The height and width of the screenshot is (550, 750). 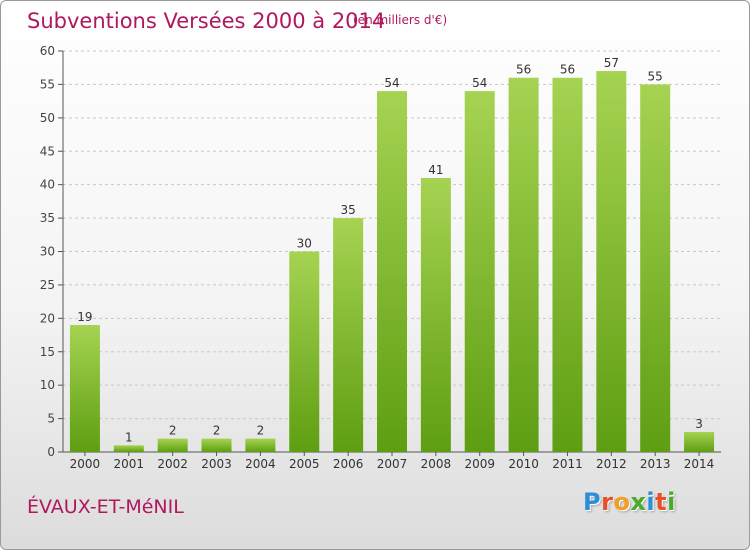 What do you see at coordinates (129, 437) in the screenshot?
I see `bar-value-label: 1` at bounding box center [129, 437].